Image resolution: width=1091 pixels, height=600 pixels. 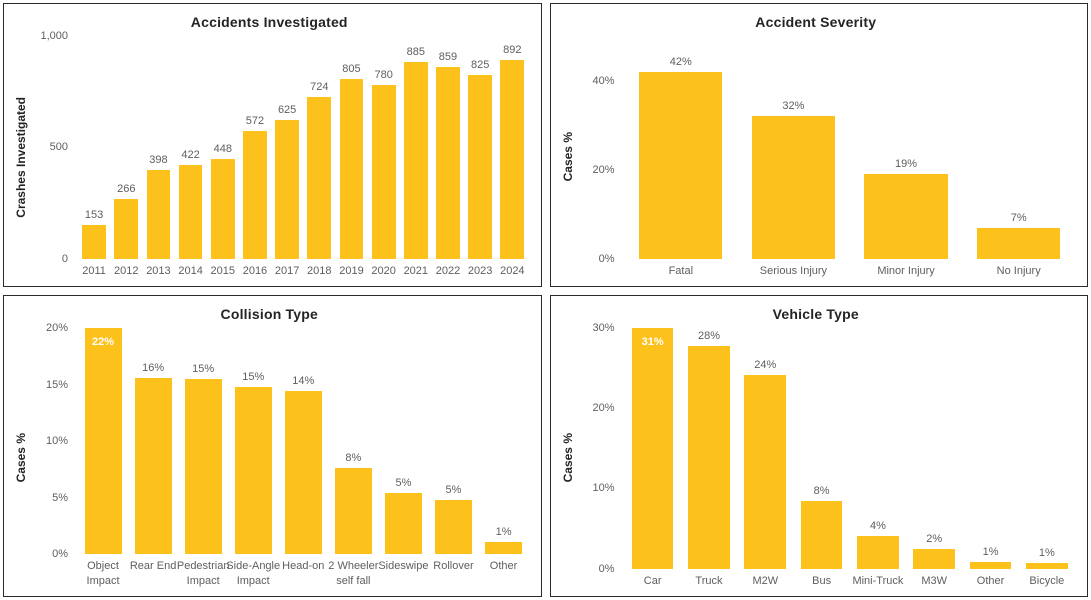 What do you see at coordinates (709, 580) in the screenshot?
I see `x-tick-label: Truck` at bounding box center [709, 580].